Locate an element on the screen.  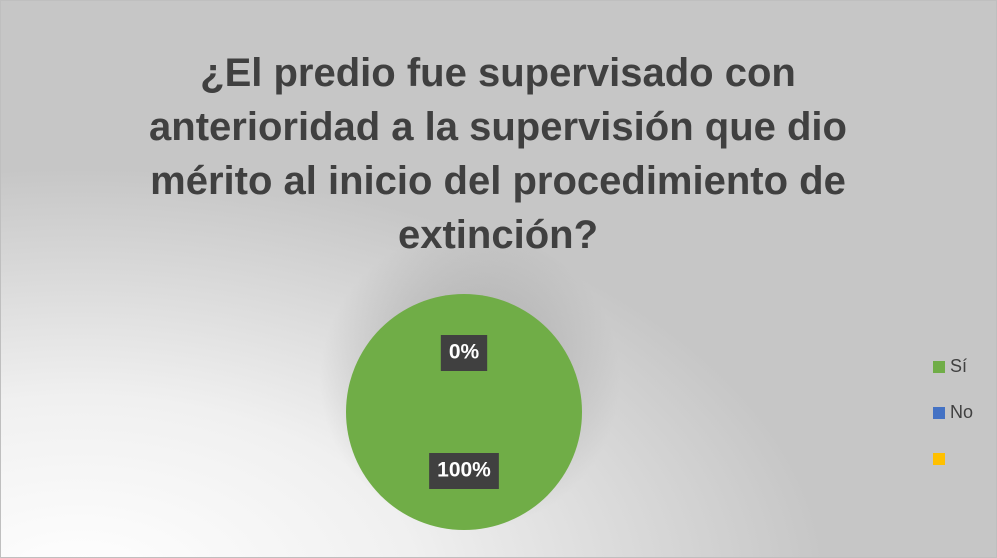
data-label: 100% is located at coordinates (464, 471).